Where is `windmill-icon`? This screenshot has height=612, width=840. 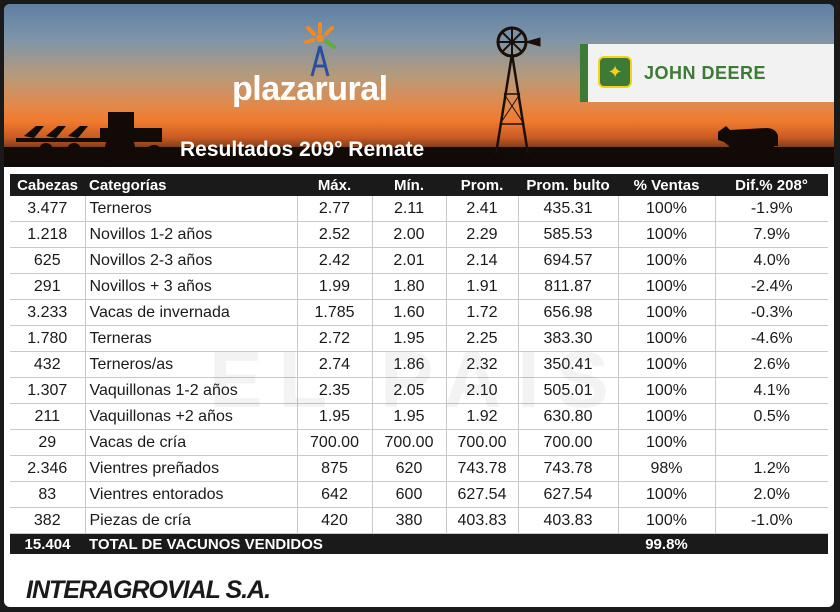 windmill-icon is located at coordinates (517, 90).